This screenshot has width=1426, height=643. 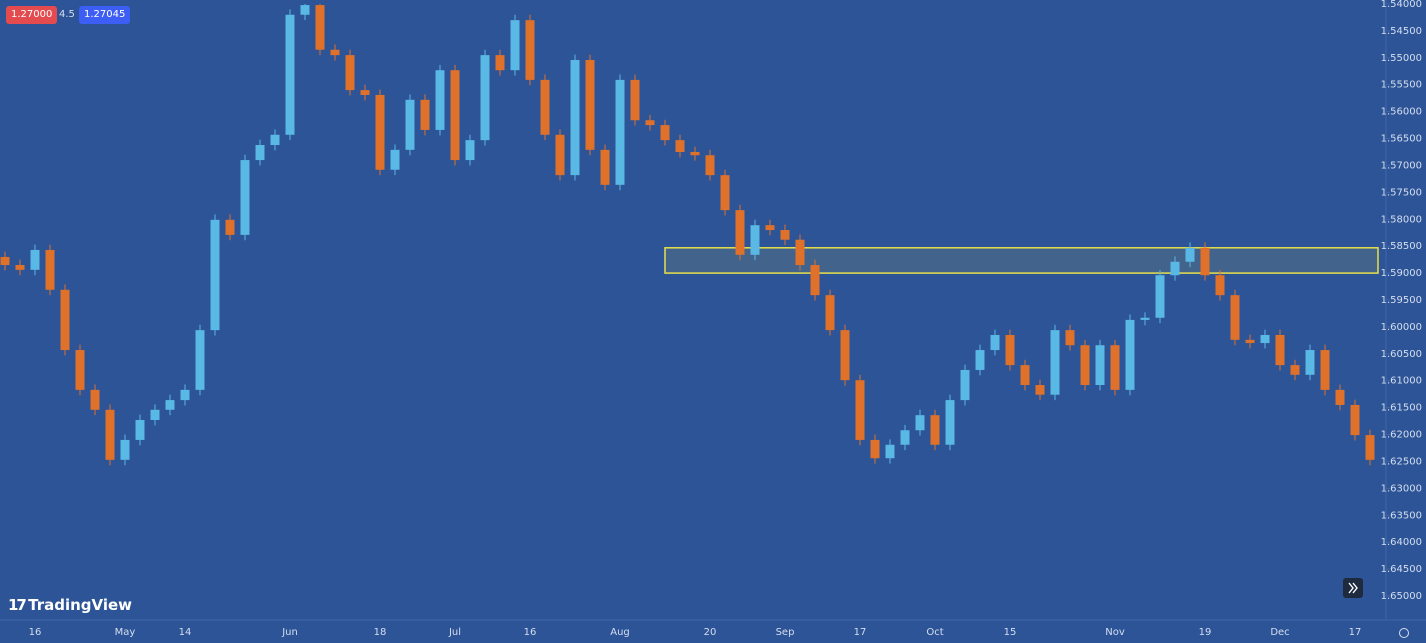 I want to click on x-tick-label: 15, so click(x=1010, y=632).